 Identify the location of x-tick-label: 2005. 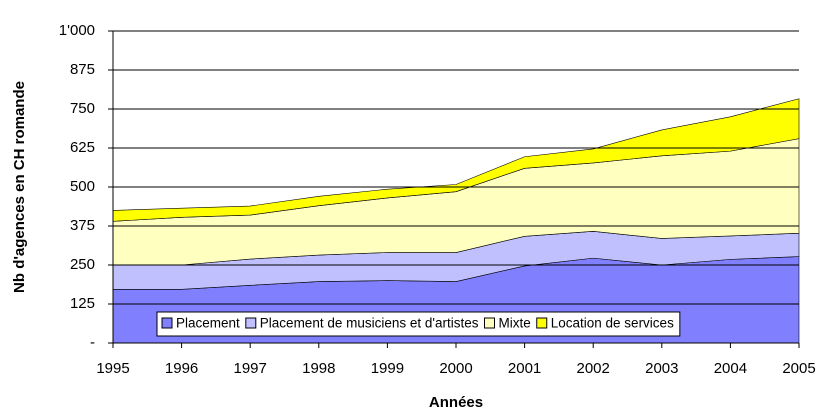
(798, 368).